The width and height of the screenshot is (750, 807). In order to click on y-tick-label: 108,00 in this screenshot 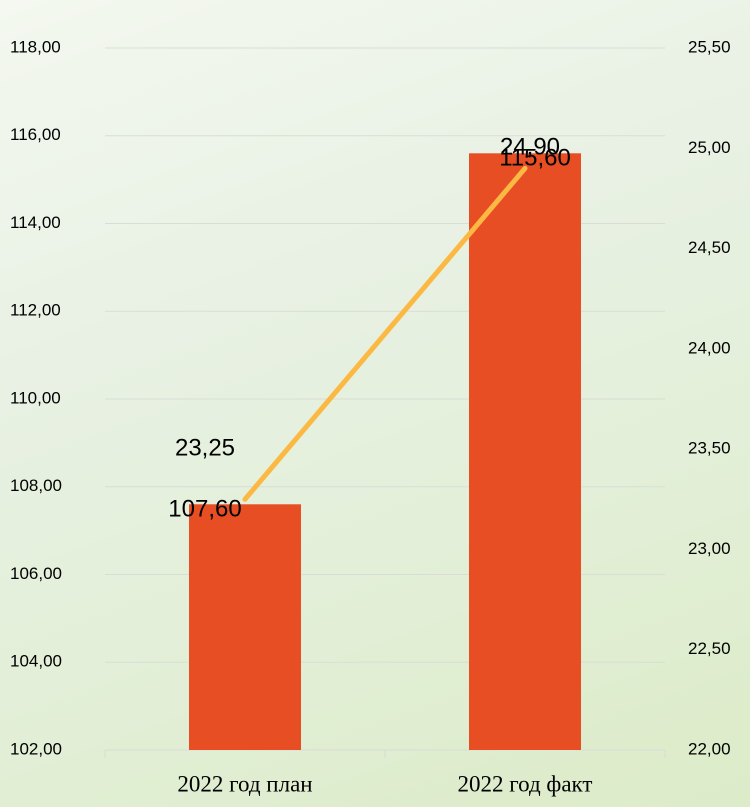, I will do `click(36, 485)`.